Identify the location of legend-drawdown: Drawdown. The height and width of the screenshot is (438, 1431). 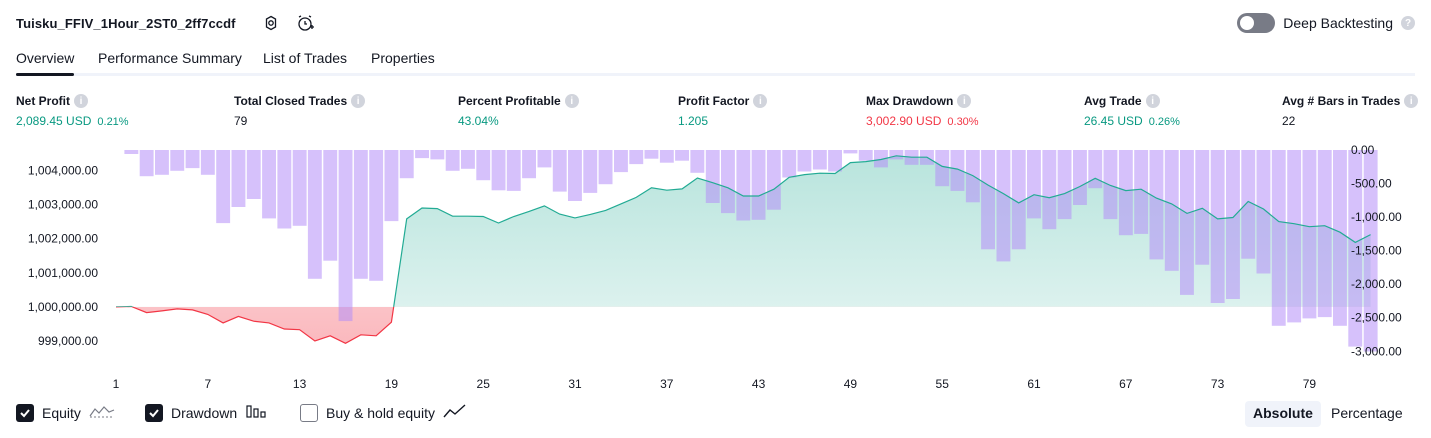
(206, 412).